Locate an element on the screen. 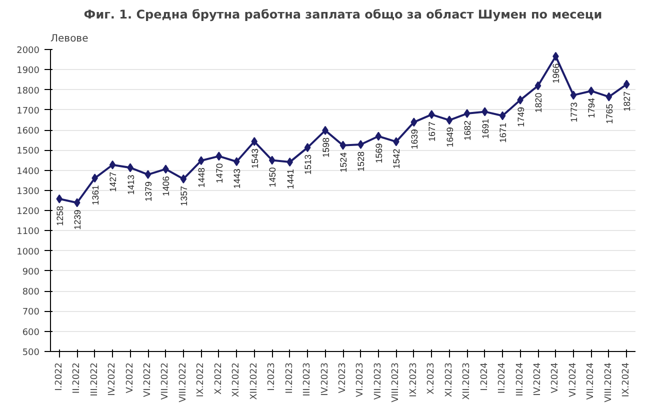  data-label: 1379 is located at coordinates (149, 192).